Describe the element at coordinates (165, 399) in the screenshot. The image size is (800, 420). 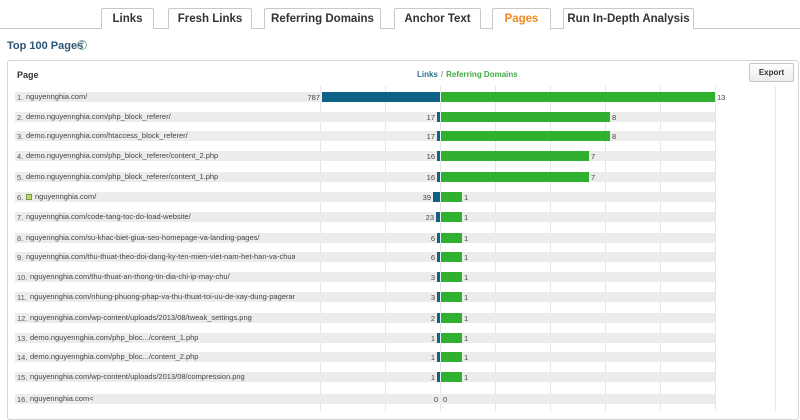
I see `page-url-link: nguyennghia.com<` at that location.